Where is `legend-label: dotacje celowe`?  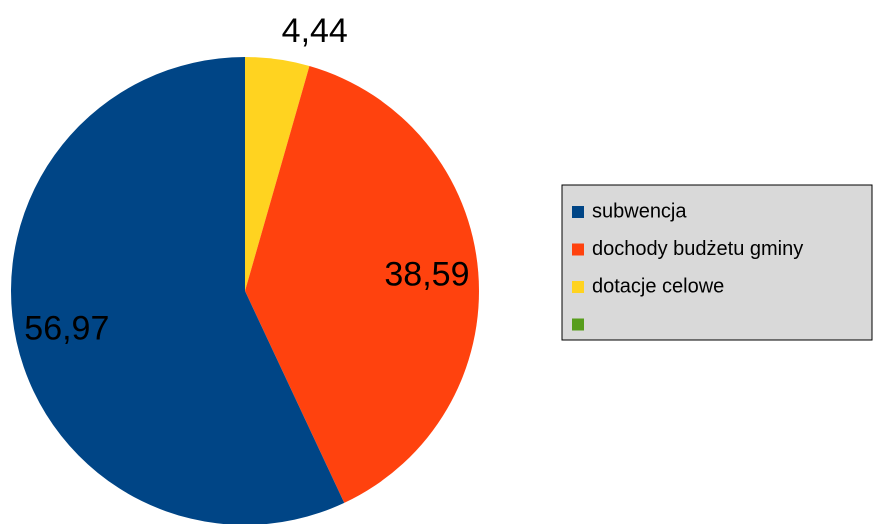
legend-label: dotacje celowe is located at coordinates (658, 286).